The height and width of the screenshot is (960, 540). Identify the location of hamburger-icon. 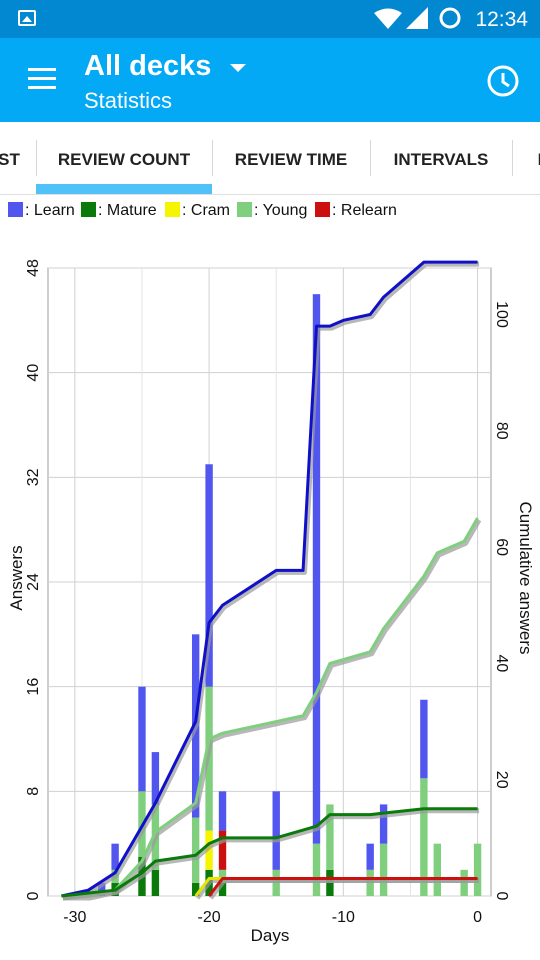
(42, 79).